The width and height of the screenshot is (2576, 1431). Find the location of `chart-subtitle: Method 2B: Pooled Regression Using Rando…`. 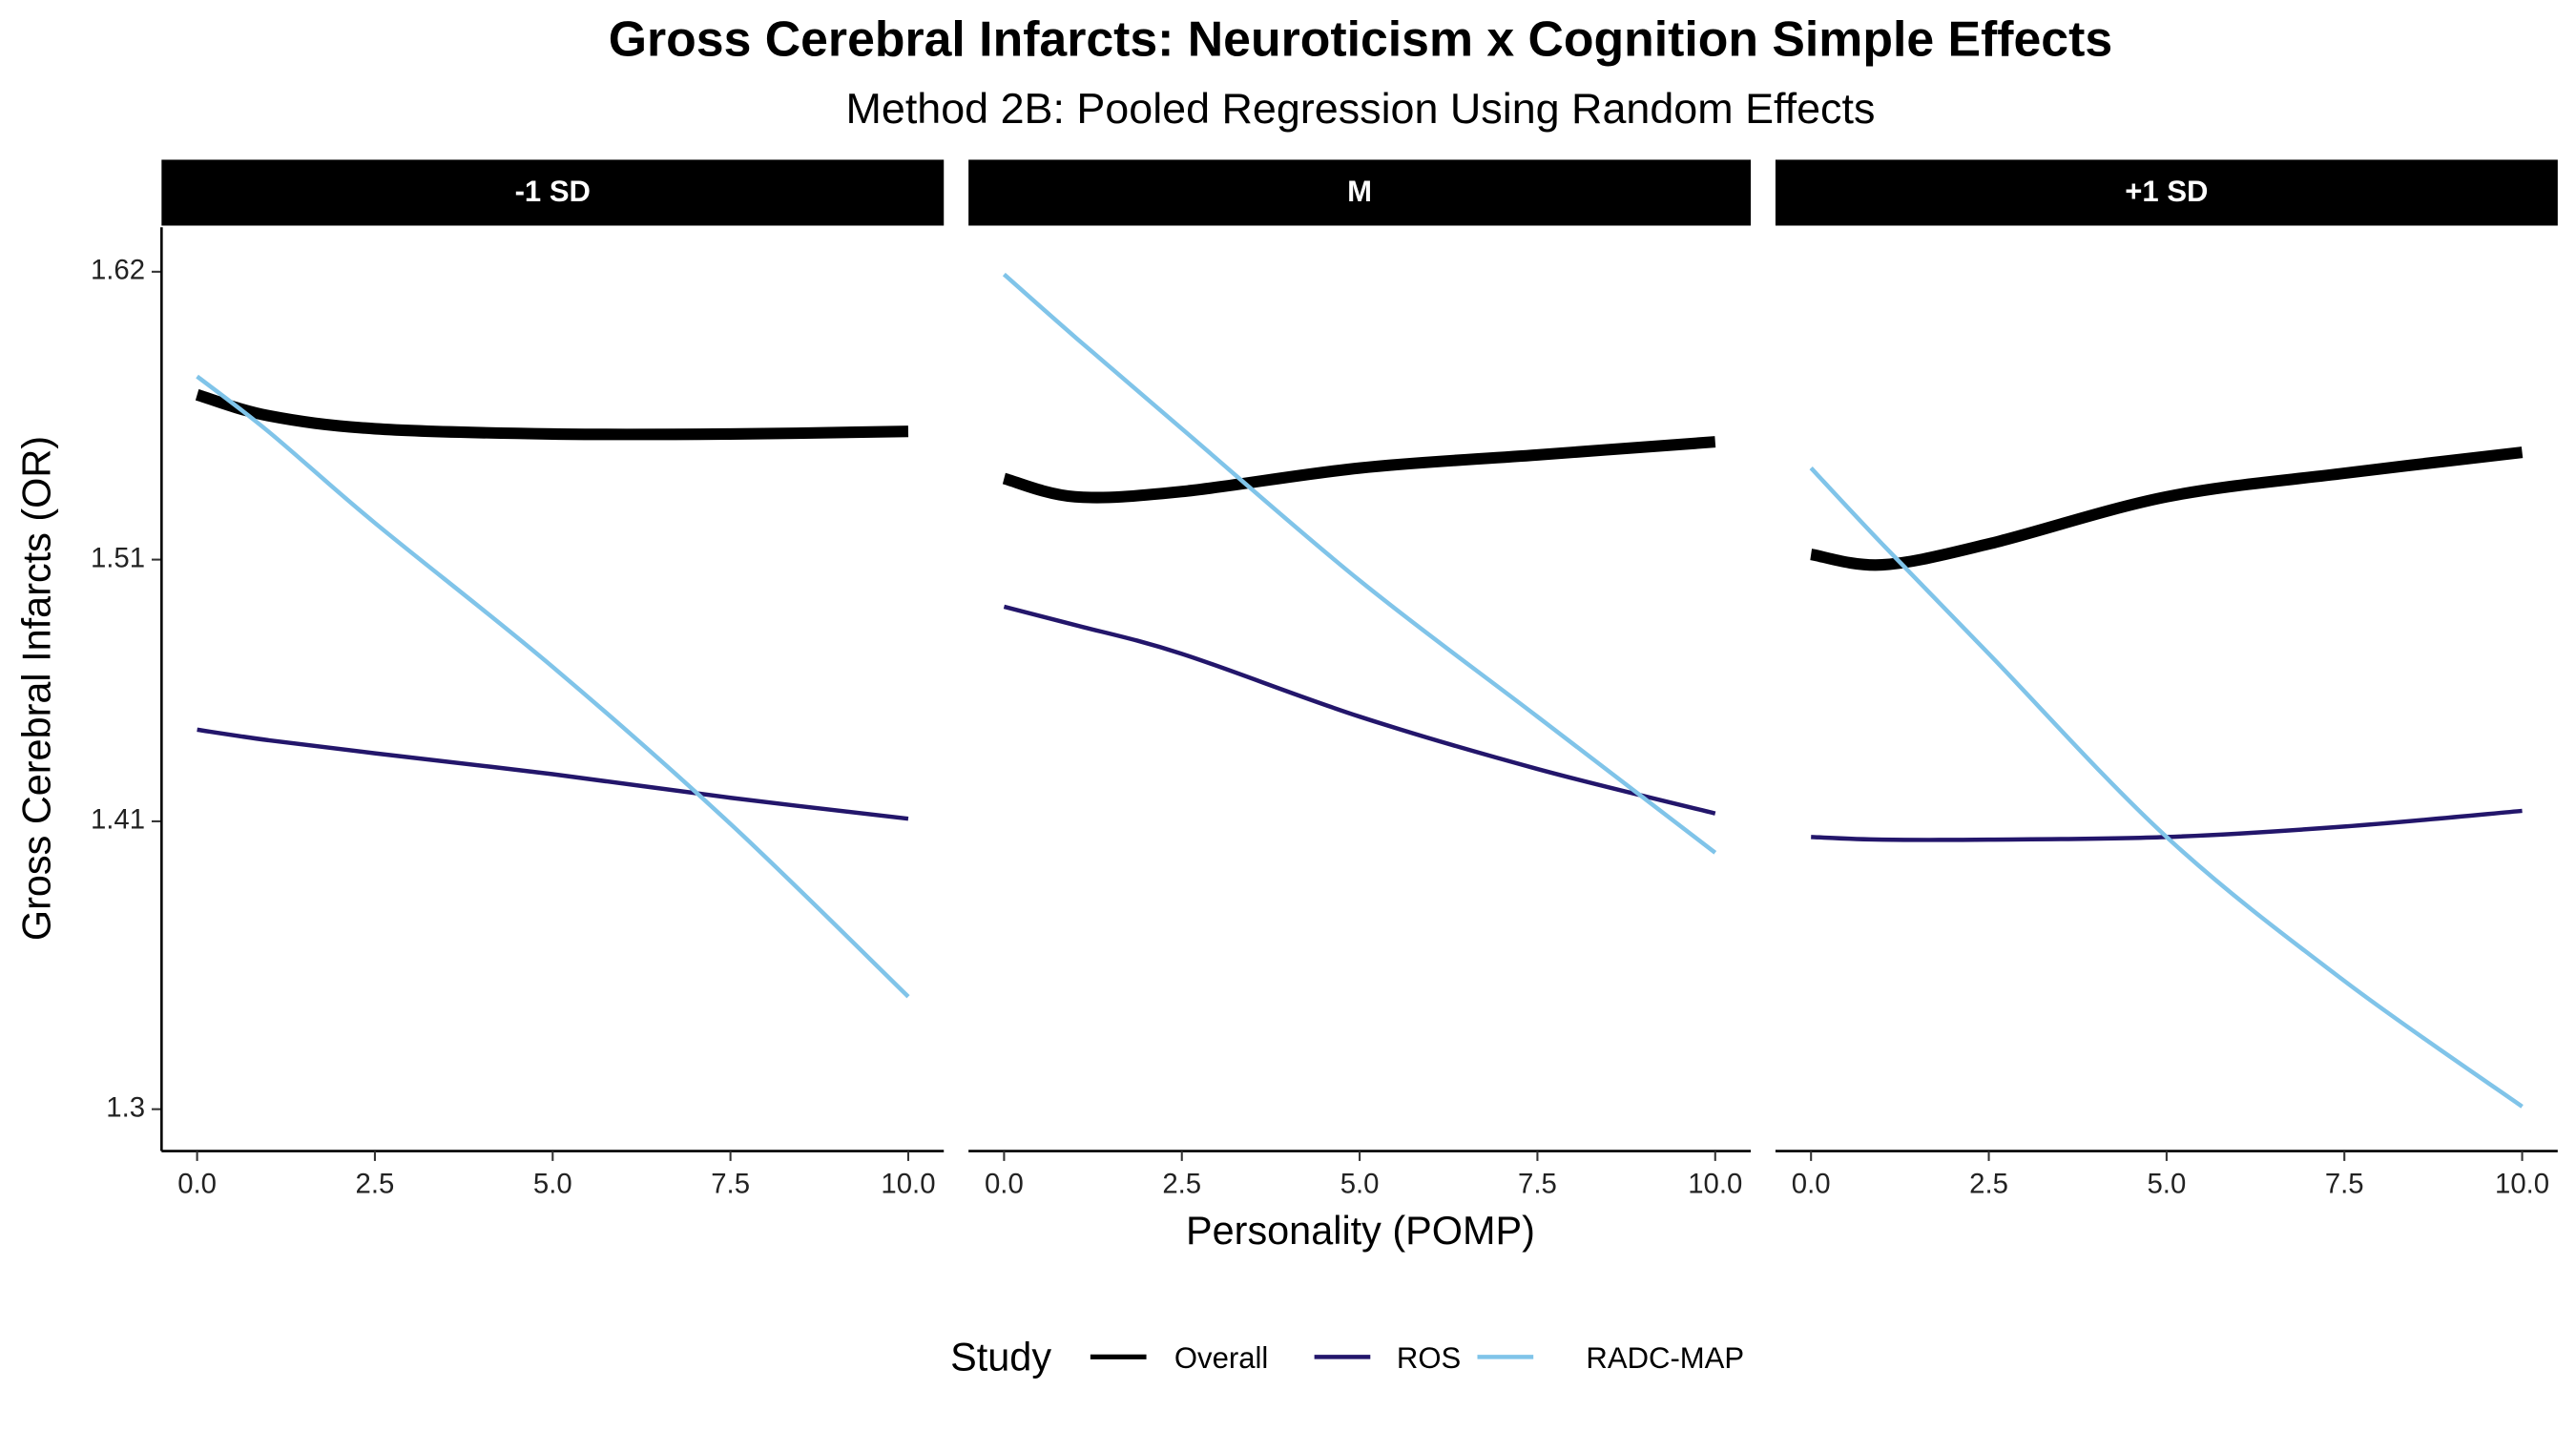

chart-subtitle: Method 2B: Pooled Regression Using Rando… is located at coordinates (1361, 108).